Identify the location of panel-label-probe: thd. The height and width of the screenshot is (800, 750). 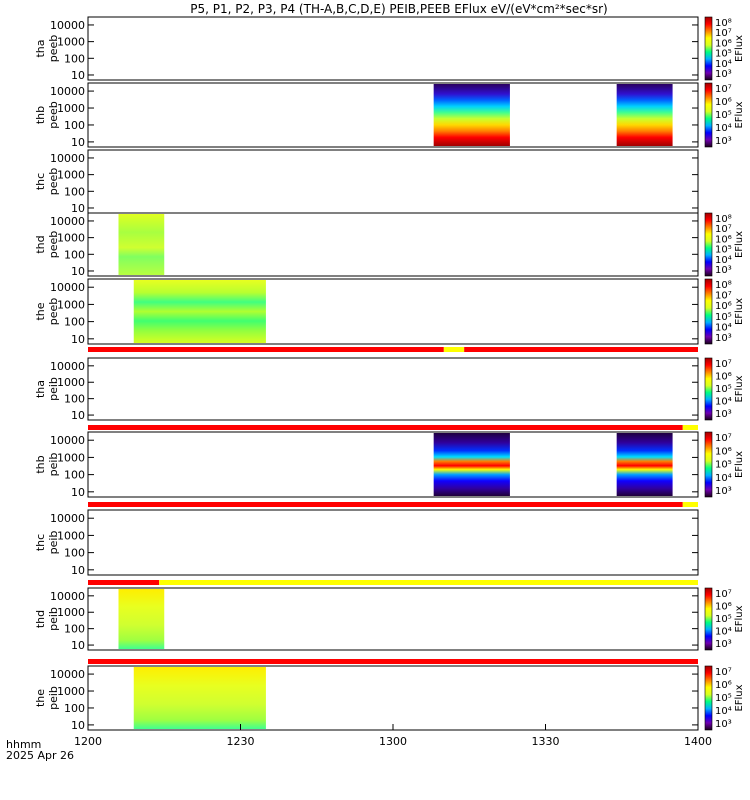
(40, 619).